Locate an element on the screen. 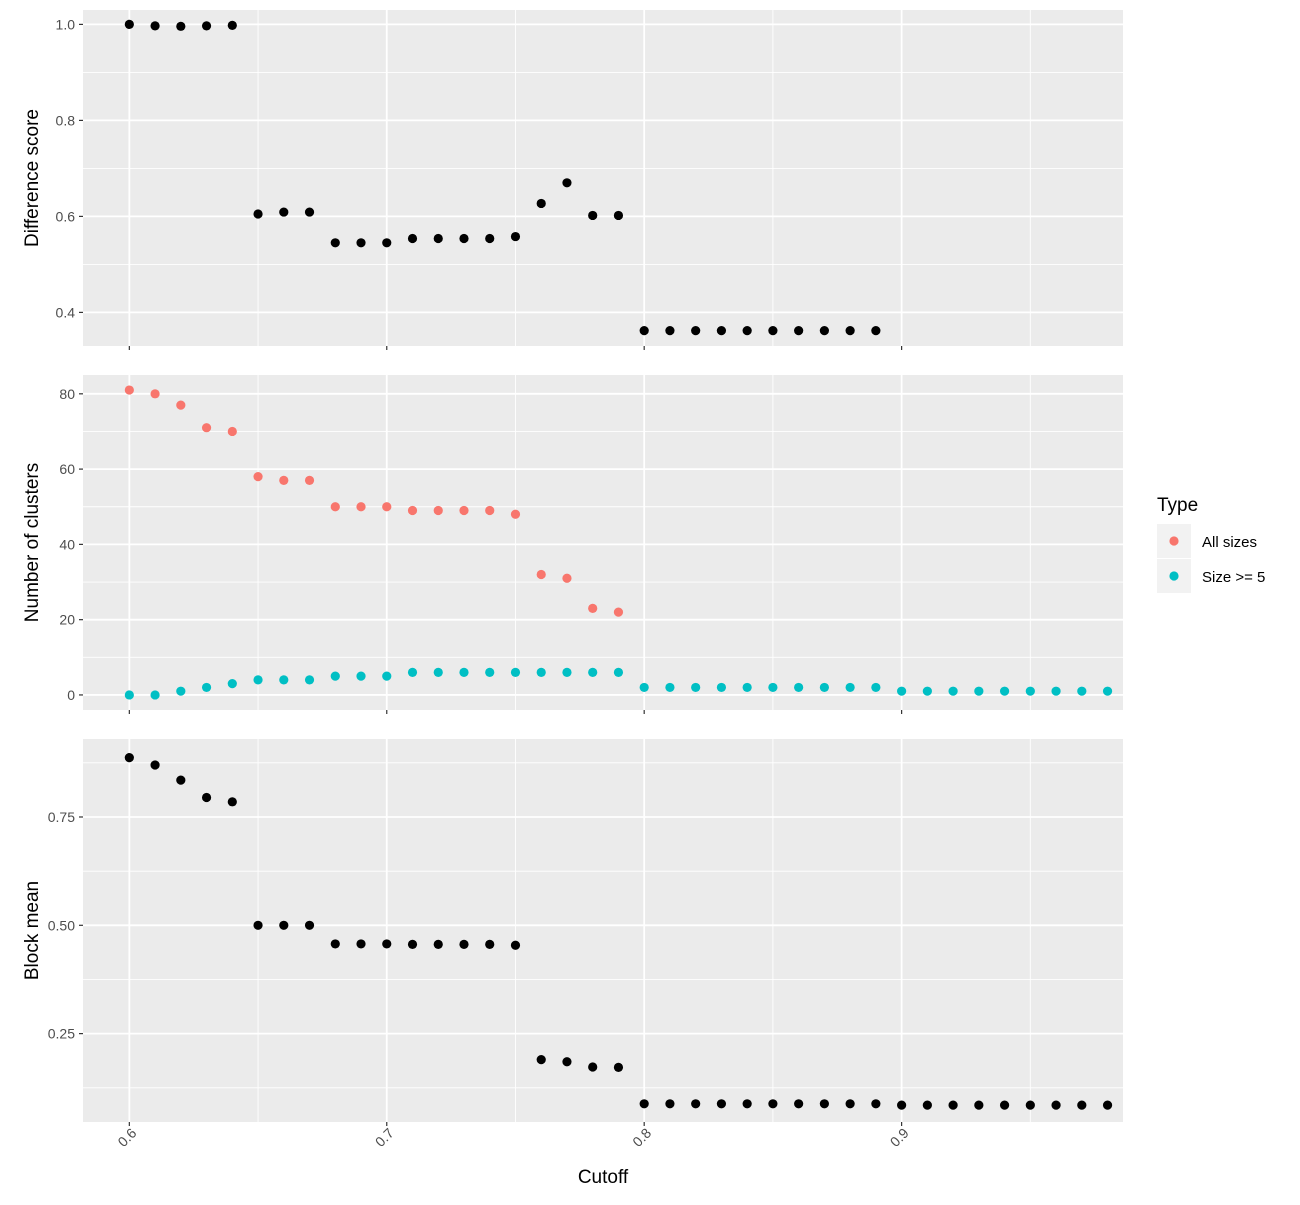 This screenshot has height=1205, width=1300. x-tick-label: 0.8 is located at coordinates (641, 1137).